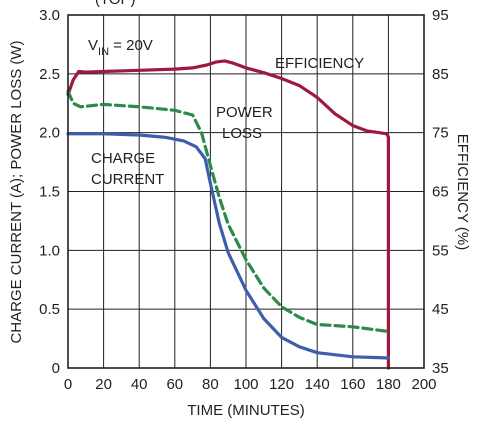 The width and height of the screenshot is (478, 423). What do you see at coordinates (49, 192) in the screenshot?
I see `y-left-tick-label: 1.5` at bounding box center [49, 192].